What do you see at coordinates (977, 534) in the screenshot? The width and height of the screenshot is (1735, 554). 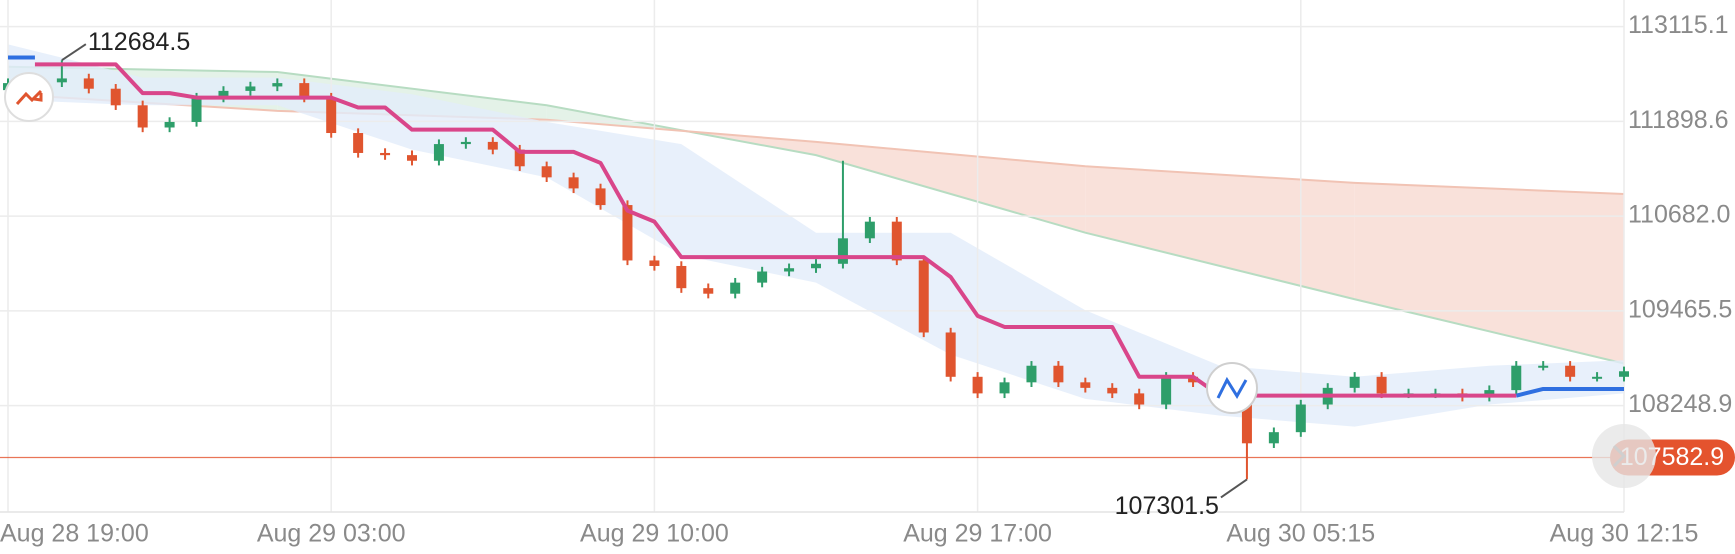 I see `x-tick-label: Aug 29 17:00` at bounding box center [977, 534].